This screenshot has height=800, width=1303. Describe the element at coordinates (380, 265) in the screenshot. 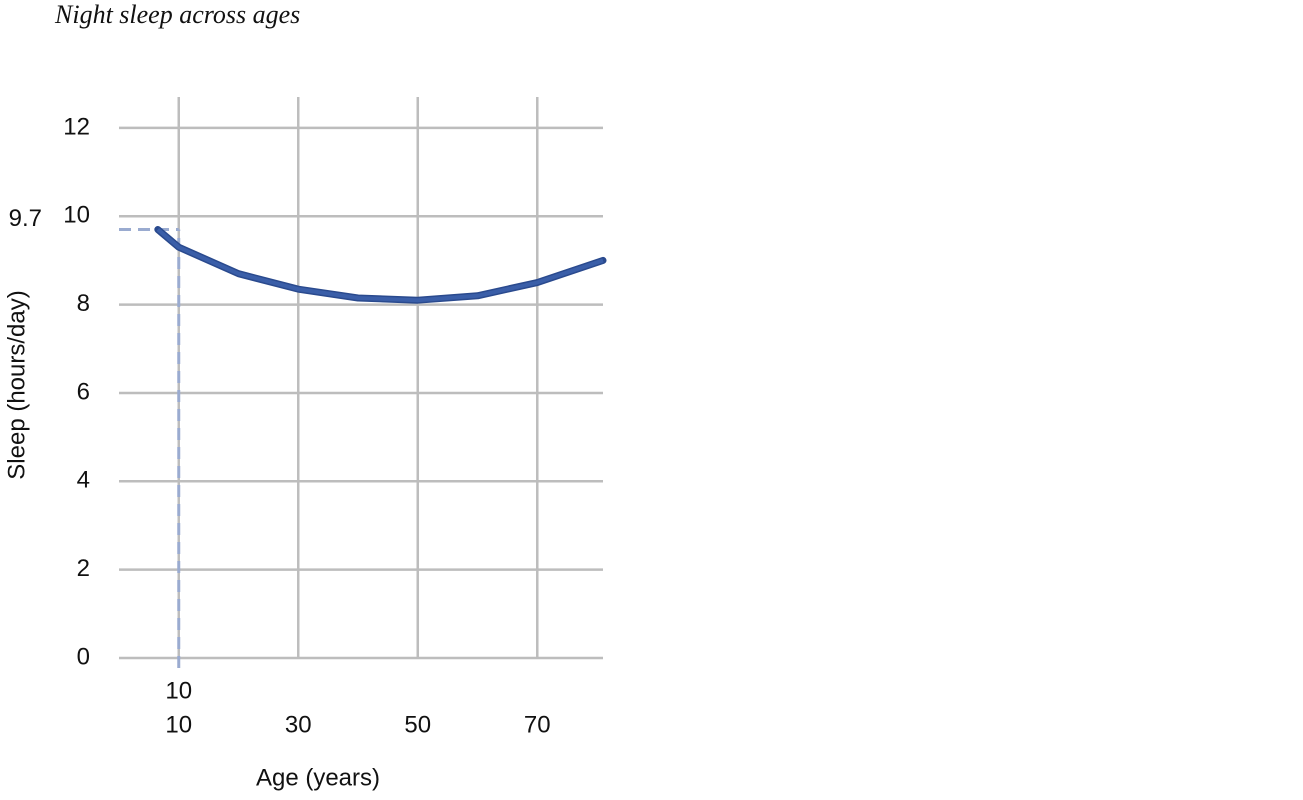

I see `data-line` at that location.